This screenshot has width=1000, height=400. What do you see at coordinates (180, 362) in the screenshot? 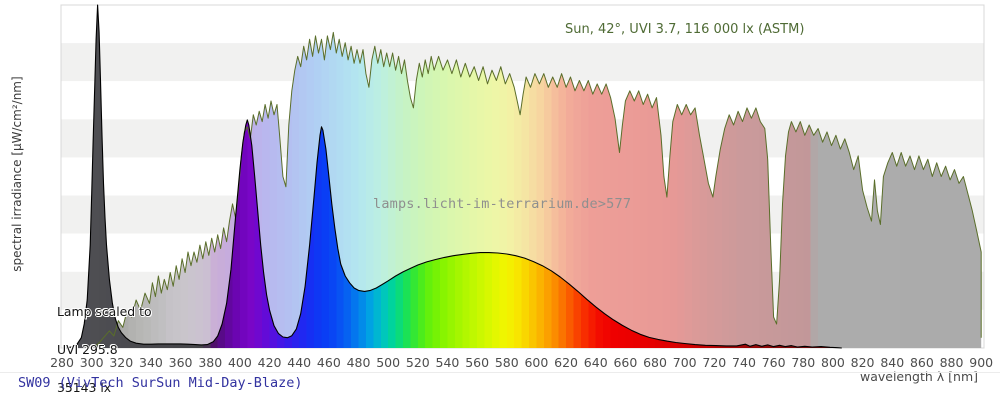
I see `x-tick-label: 360` at bounding box center [180, 362].